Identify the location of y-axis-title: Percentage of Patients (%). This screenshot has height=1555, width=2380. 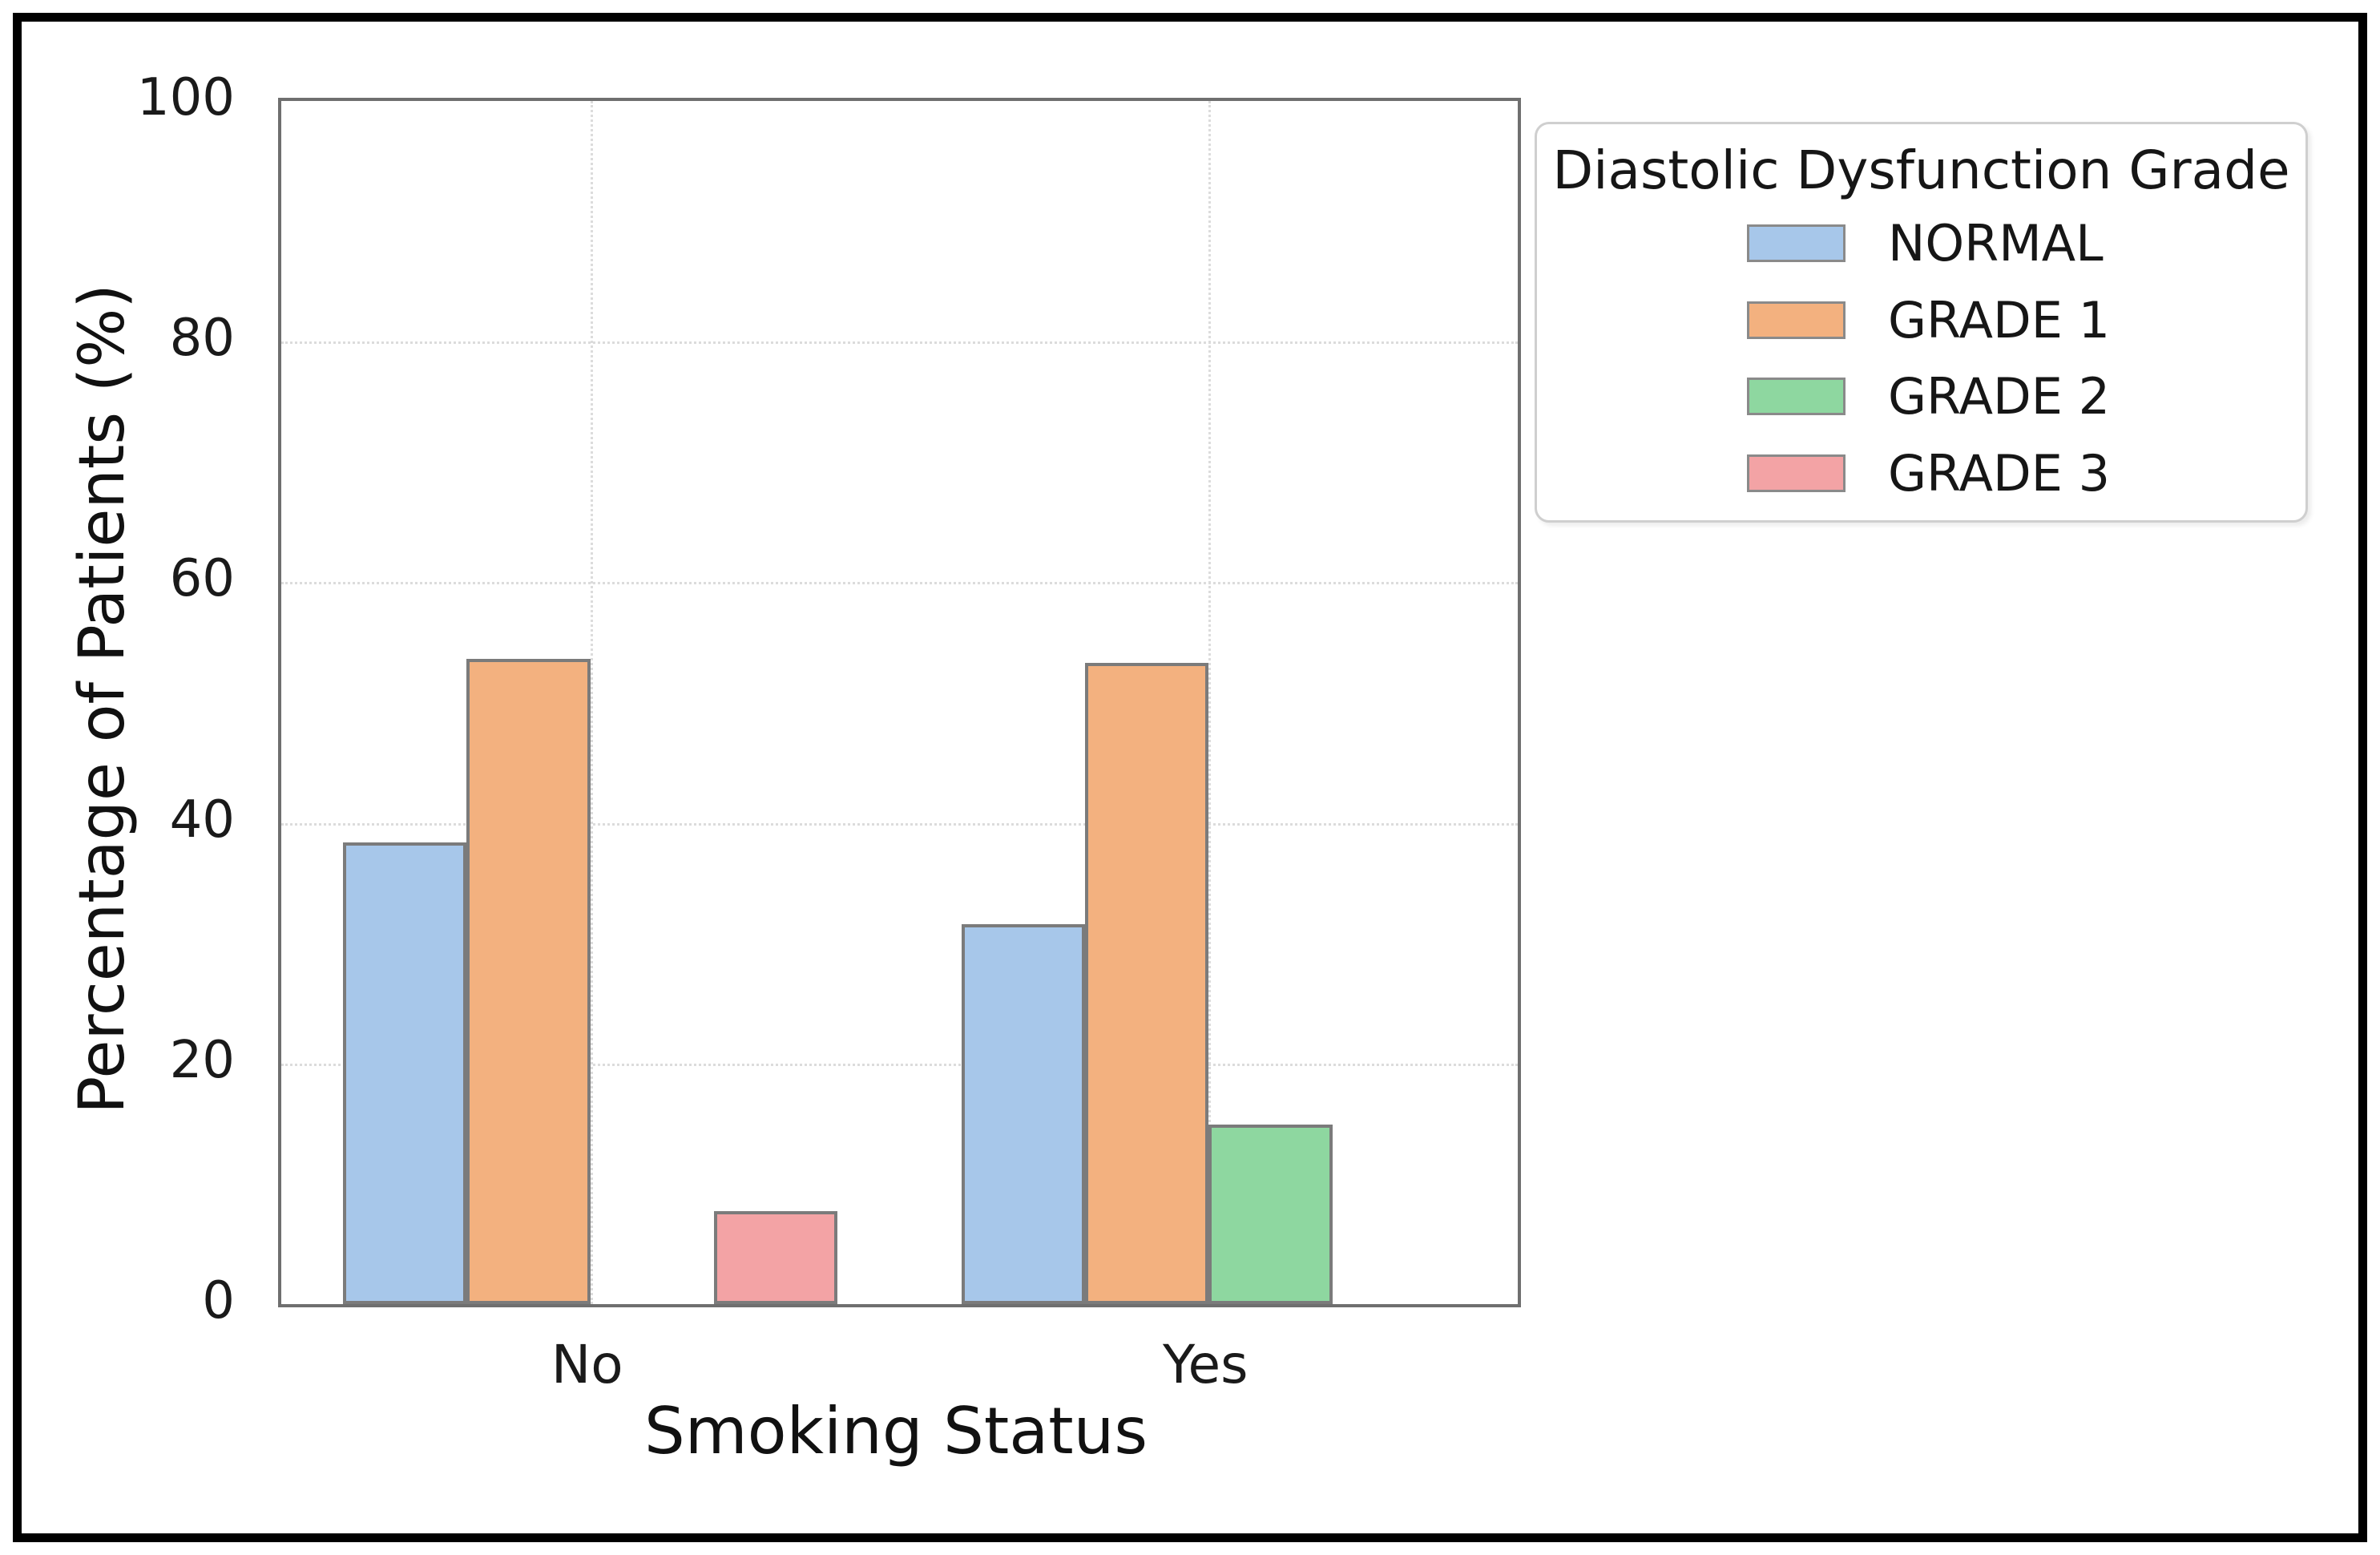
(103, 699).